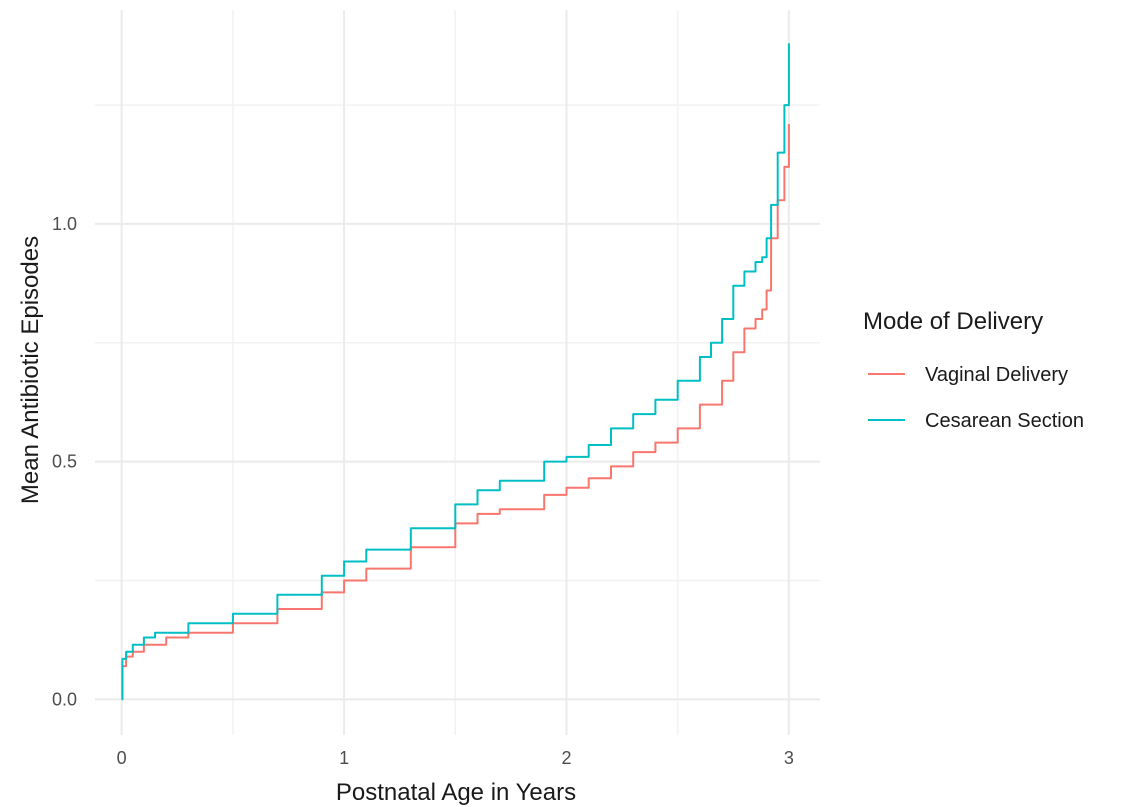 This screenshot has width=1137, height=807. Describe the element at coordinates (64, 699) in the screenshot. I see `y-tick-label: 0.0` at that location.